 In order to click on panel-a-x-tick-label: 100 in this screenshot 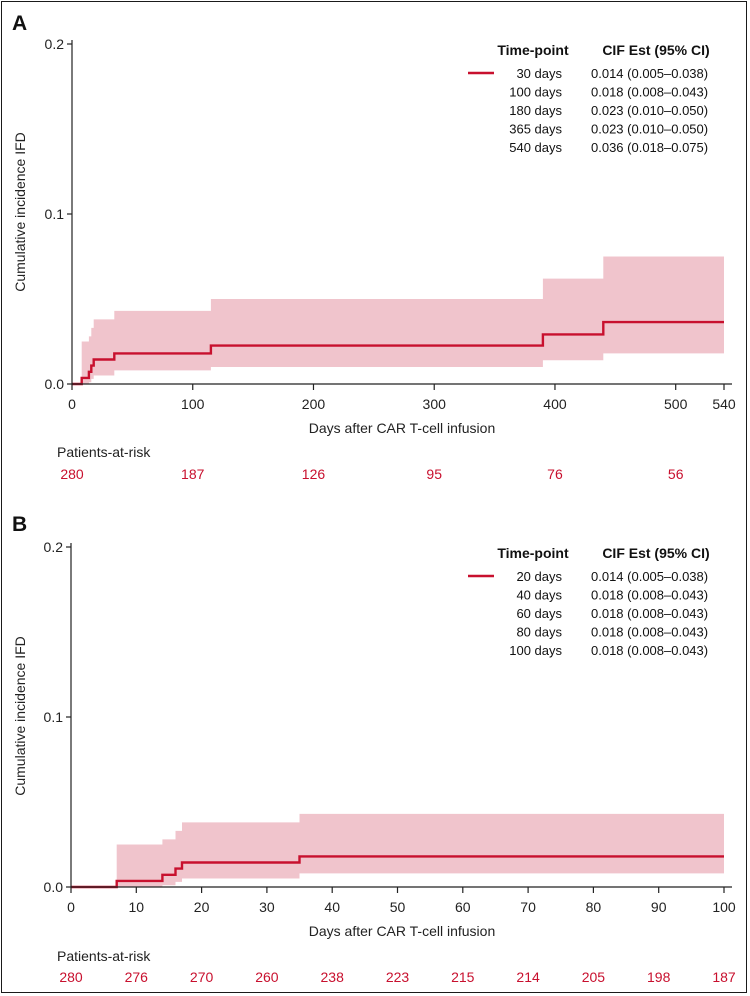, I will do `click(193, 404)`.